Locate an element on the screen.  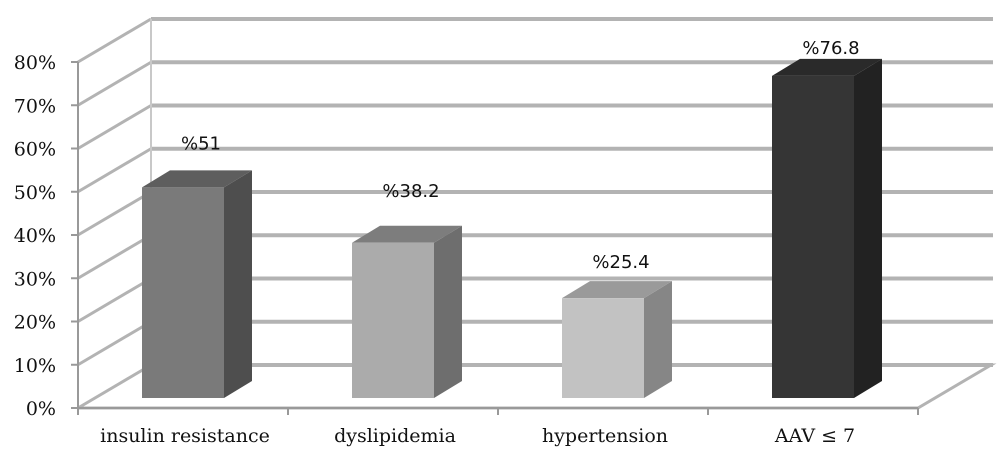
y-tick-label: 10% is located at coordinates (35, 366).